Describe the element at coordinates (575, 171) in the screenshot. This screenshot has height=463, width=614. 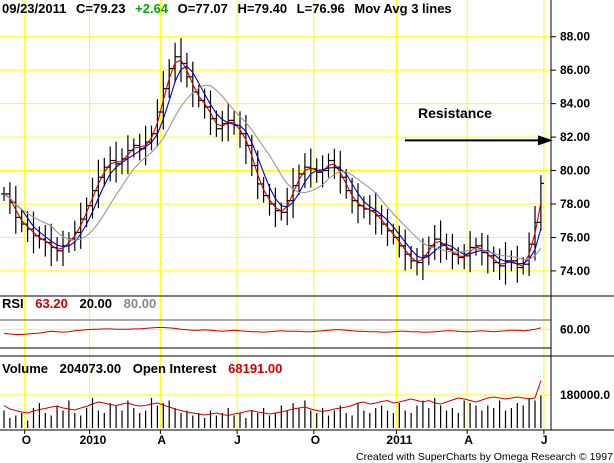
I see `price-tick-label-3: 80.00` at that location.